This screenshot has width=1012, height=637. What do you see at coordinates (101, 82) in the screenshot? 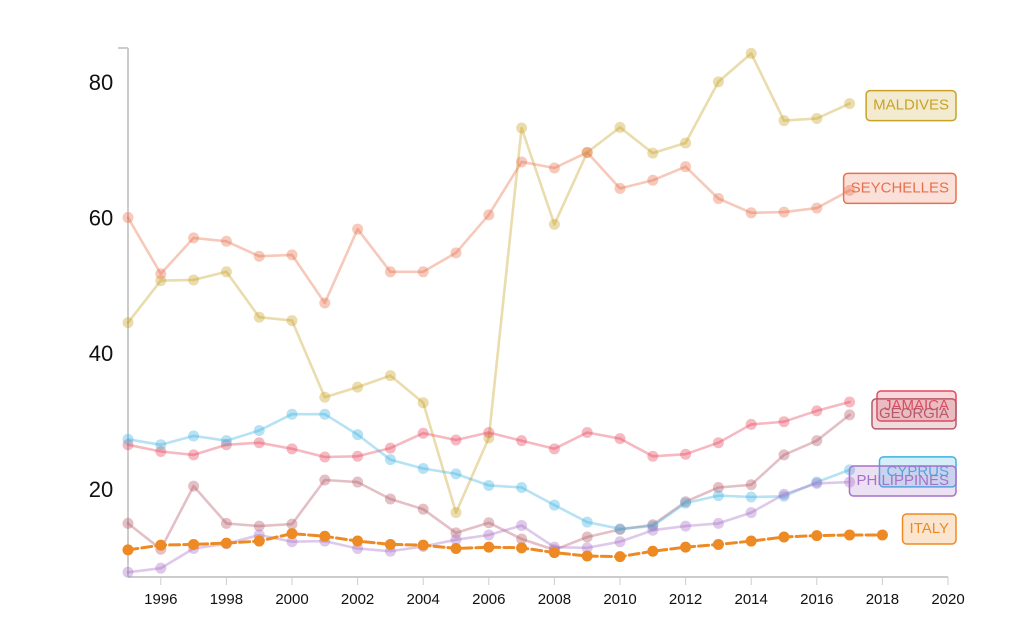
I see `y-tick-label: 80` at bounding box center [101, 82].